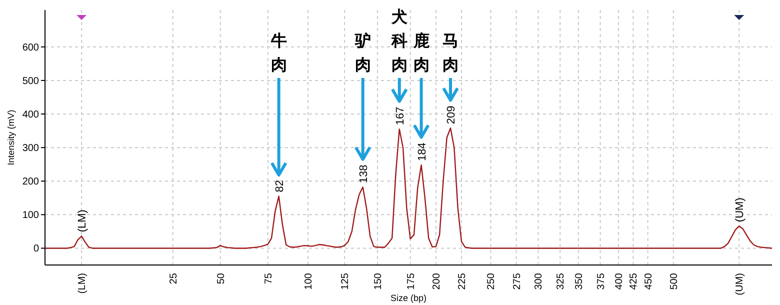  I want to click on x-tick-label: 250, so click(492, 281).